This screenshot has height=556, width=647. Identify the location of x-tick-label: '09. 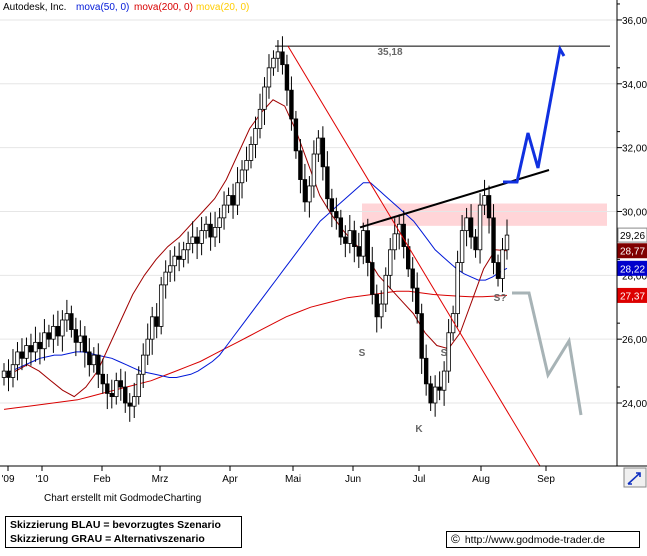
(7, 479).